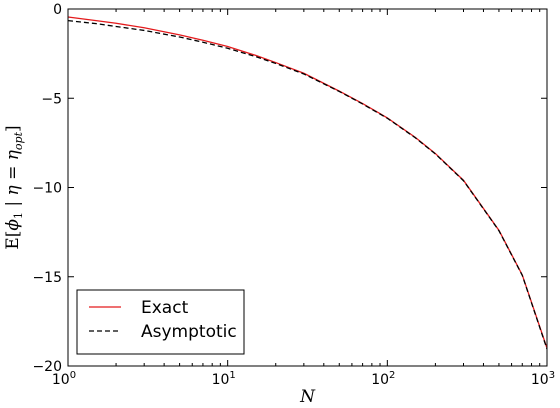  Describe the element at coordinates (18, 215) in the screenshot. I see `y-axis-label-phi-sub: 1` at that location.